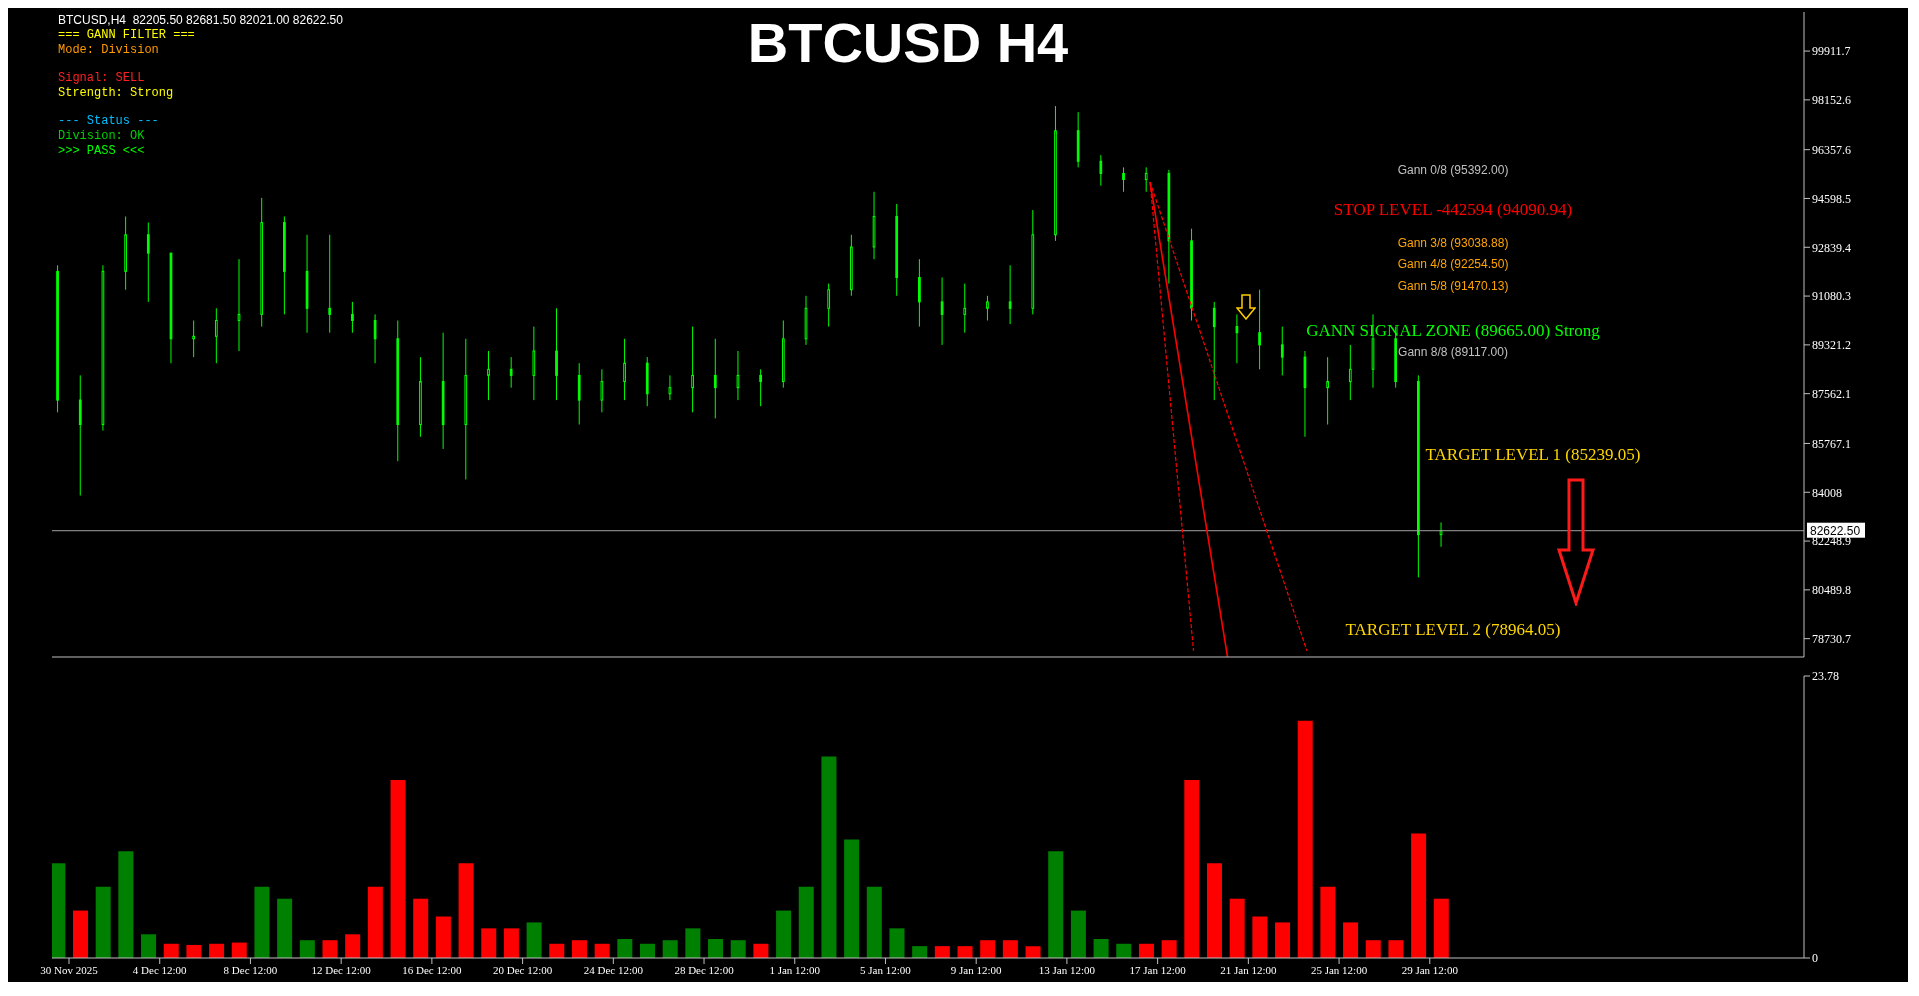 The height and width of the screenshot is (996, 1919). Describe the element at coordinates (908, 42) in the screenshot. I see `chart-title: BTCUSD H4` at that location.